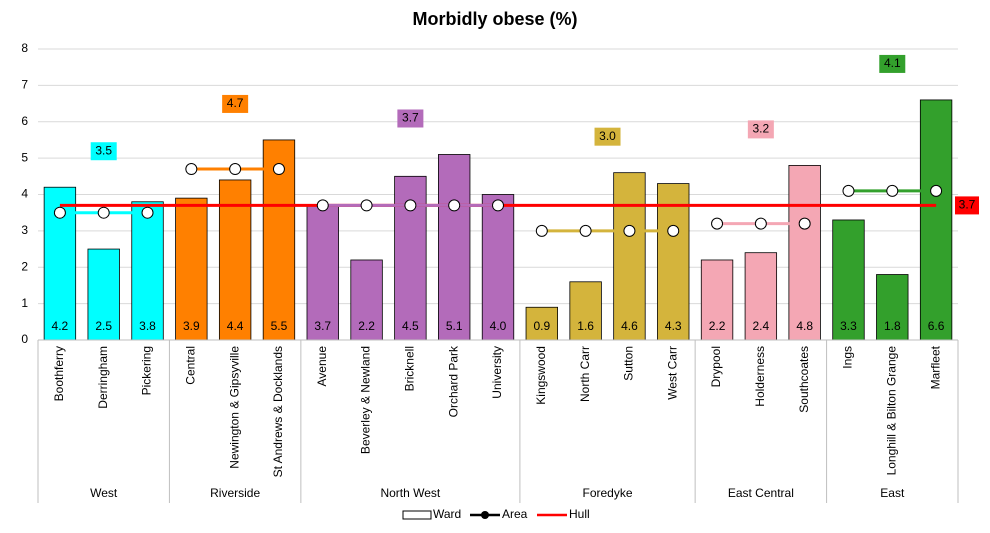 The width and height of the screenshot is (990, 533). I want to click on y-tick-label: 0, so click(24, 339).